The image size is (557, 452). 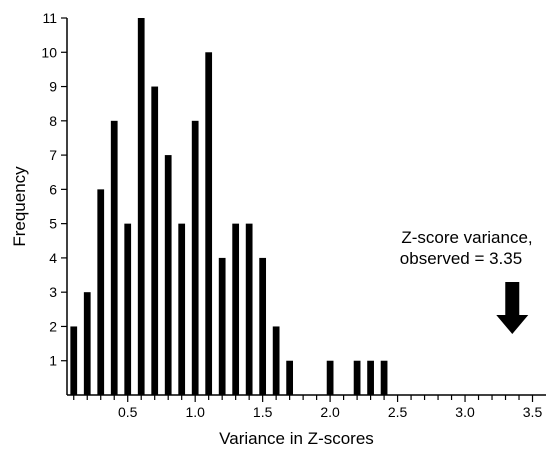 What do you see at coordinates (398, 412) in the screenshot?
I see `x-tick-label: 2.5` at bounding box center [398, 412].